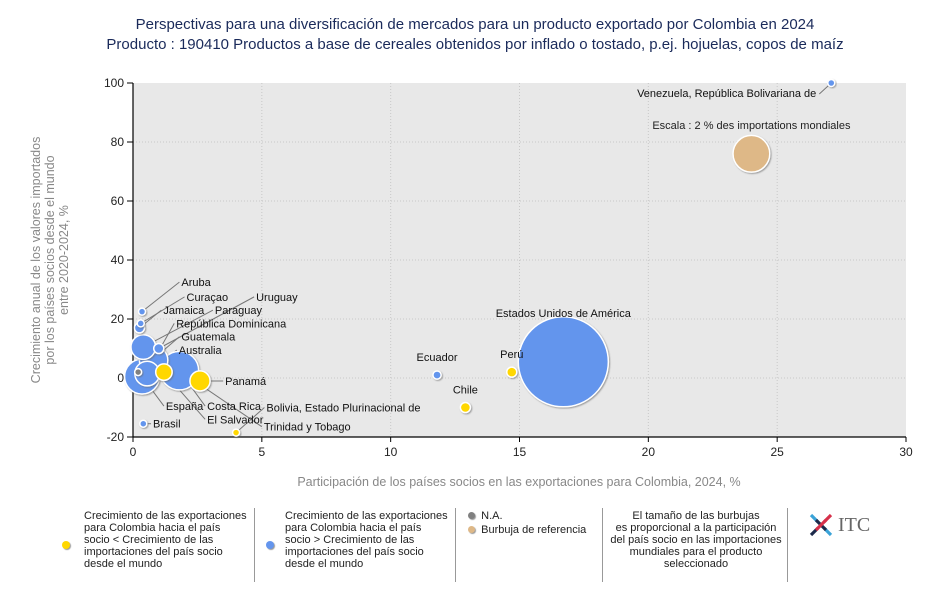  What do you see at coordinates (307, 428) in the screenshot?
I see `bubble-label: Trinidad y Tobago` at bounding box center [307, 428].